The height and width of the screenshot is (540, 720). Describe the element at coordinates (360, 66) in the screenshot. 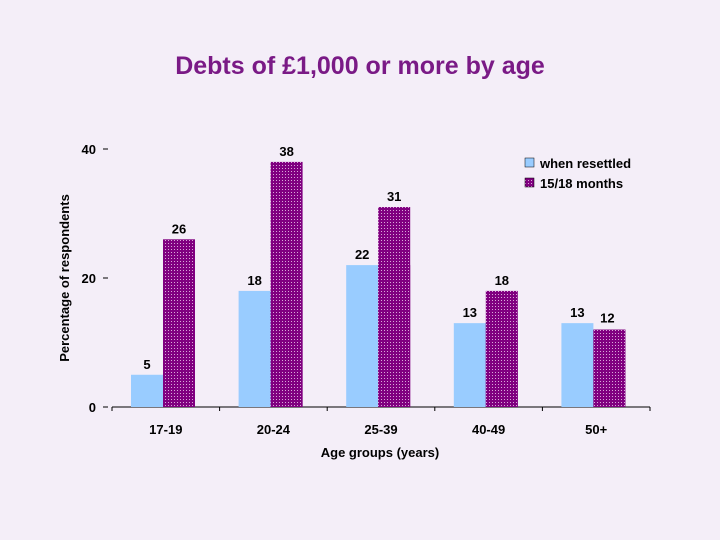

I see `chart-title: Debts of £1,000 or more by age` at that location.